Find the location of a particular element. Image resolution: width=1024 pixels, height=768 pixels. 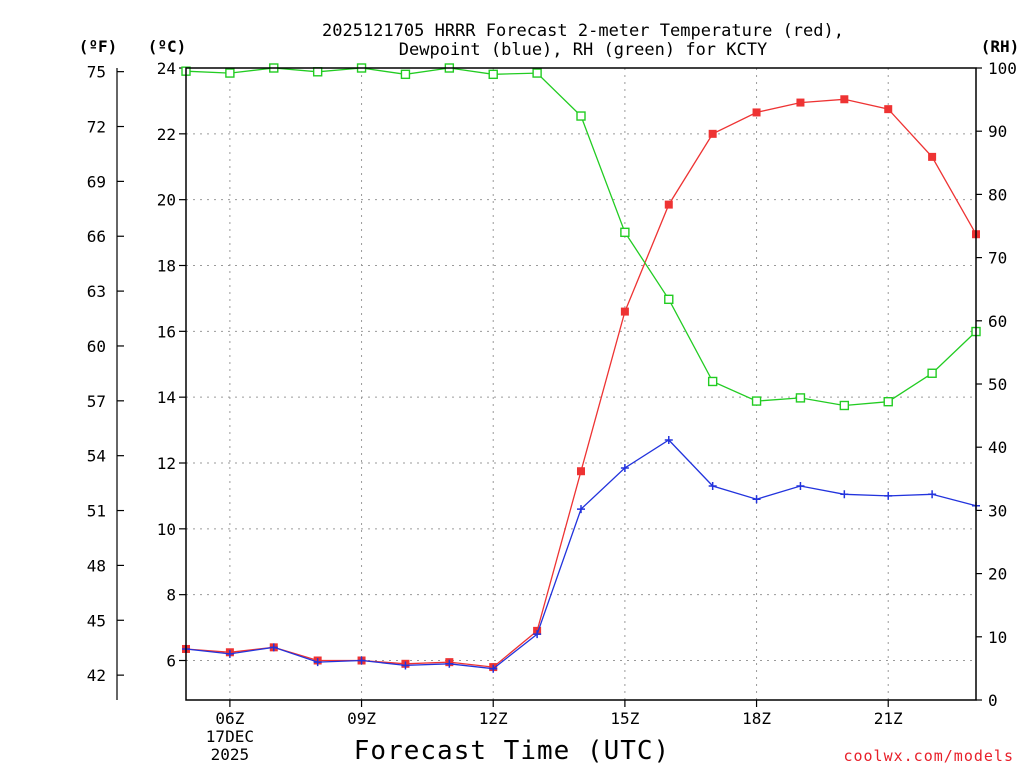

fahrenheit-tick-label: 60 is located at coordinates (96, 346).